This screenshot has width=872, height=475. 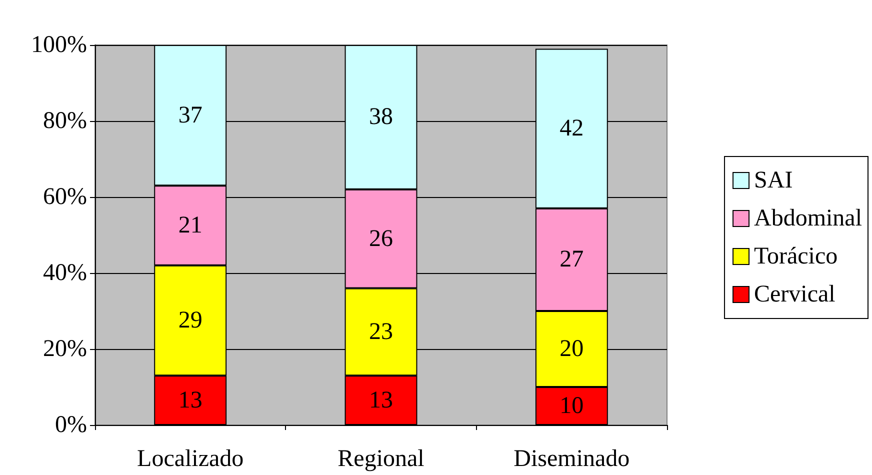 What do you see at coordinates (65, 349) in the screenshot?
I see `y-tick-label: 20%` at bounding box center [65, 349].